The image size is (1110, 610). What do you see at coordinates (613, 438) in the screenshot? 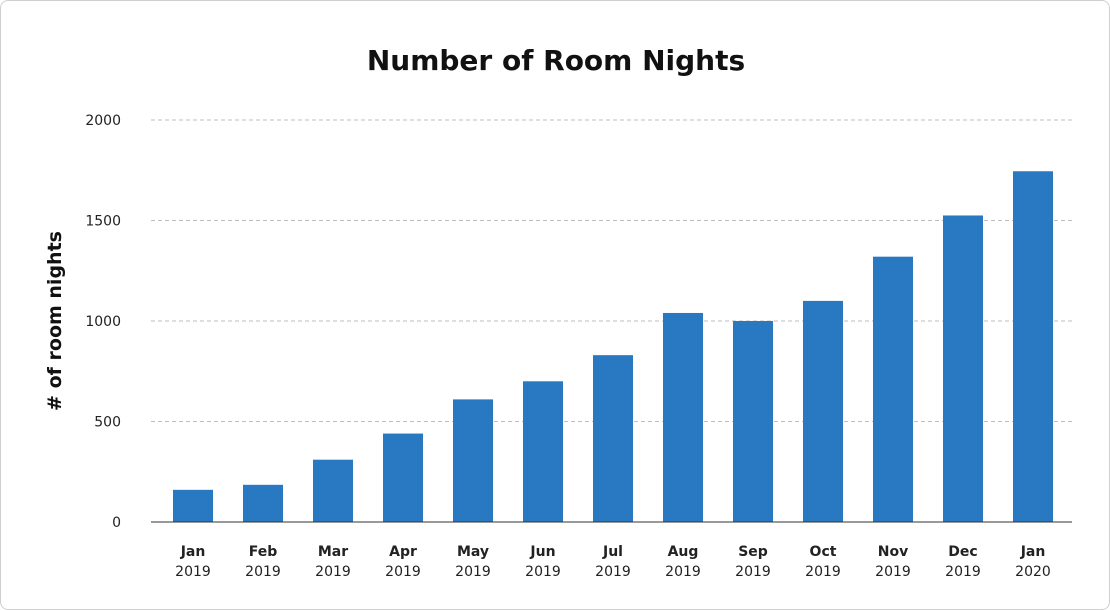
I see `bar-jul-2019` at bounding box center [613, 438].